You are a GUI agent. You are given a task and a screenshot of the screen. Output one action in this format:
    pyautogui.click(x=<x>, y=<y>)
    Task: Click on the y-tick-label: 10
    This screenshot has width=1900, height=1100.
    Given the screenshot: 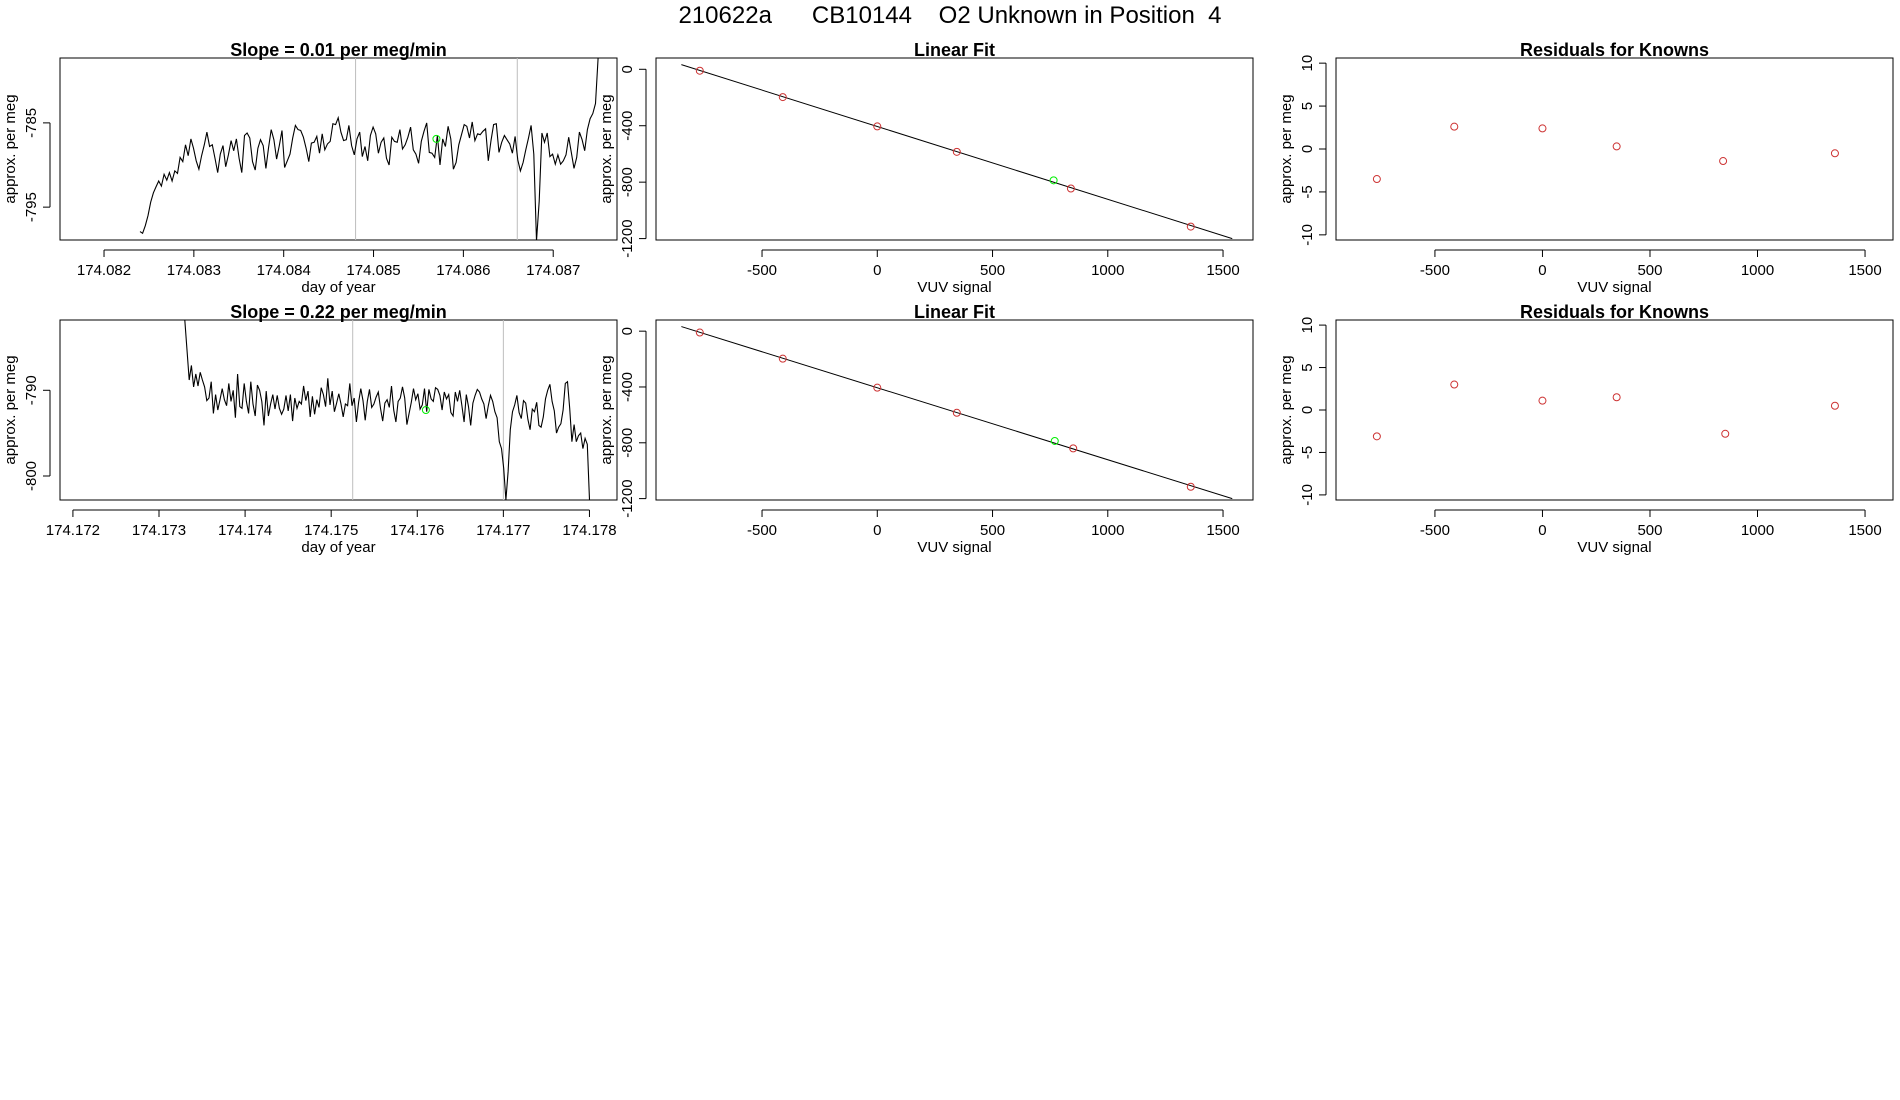 What is the action you would take?
    pyautogui.click(x=1307, y=325)
    